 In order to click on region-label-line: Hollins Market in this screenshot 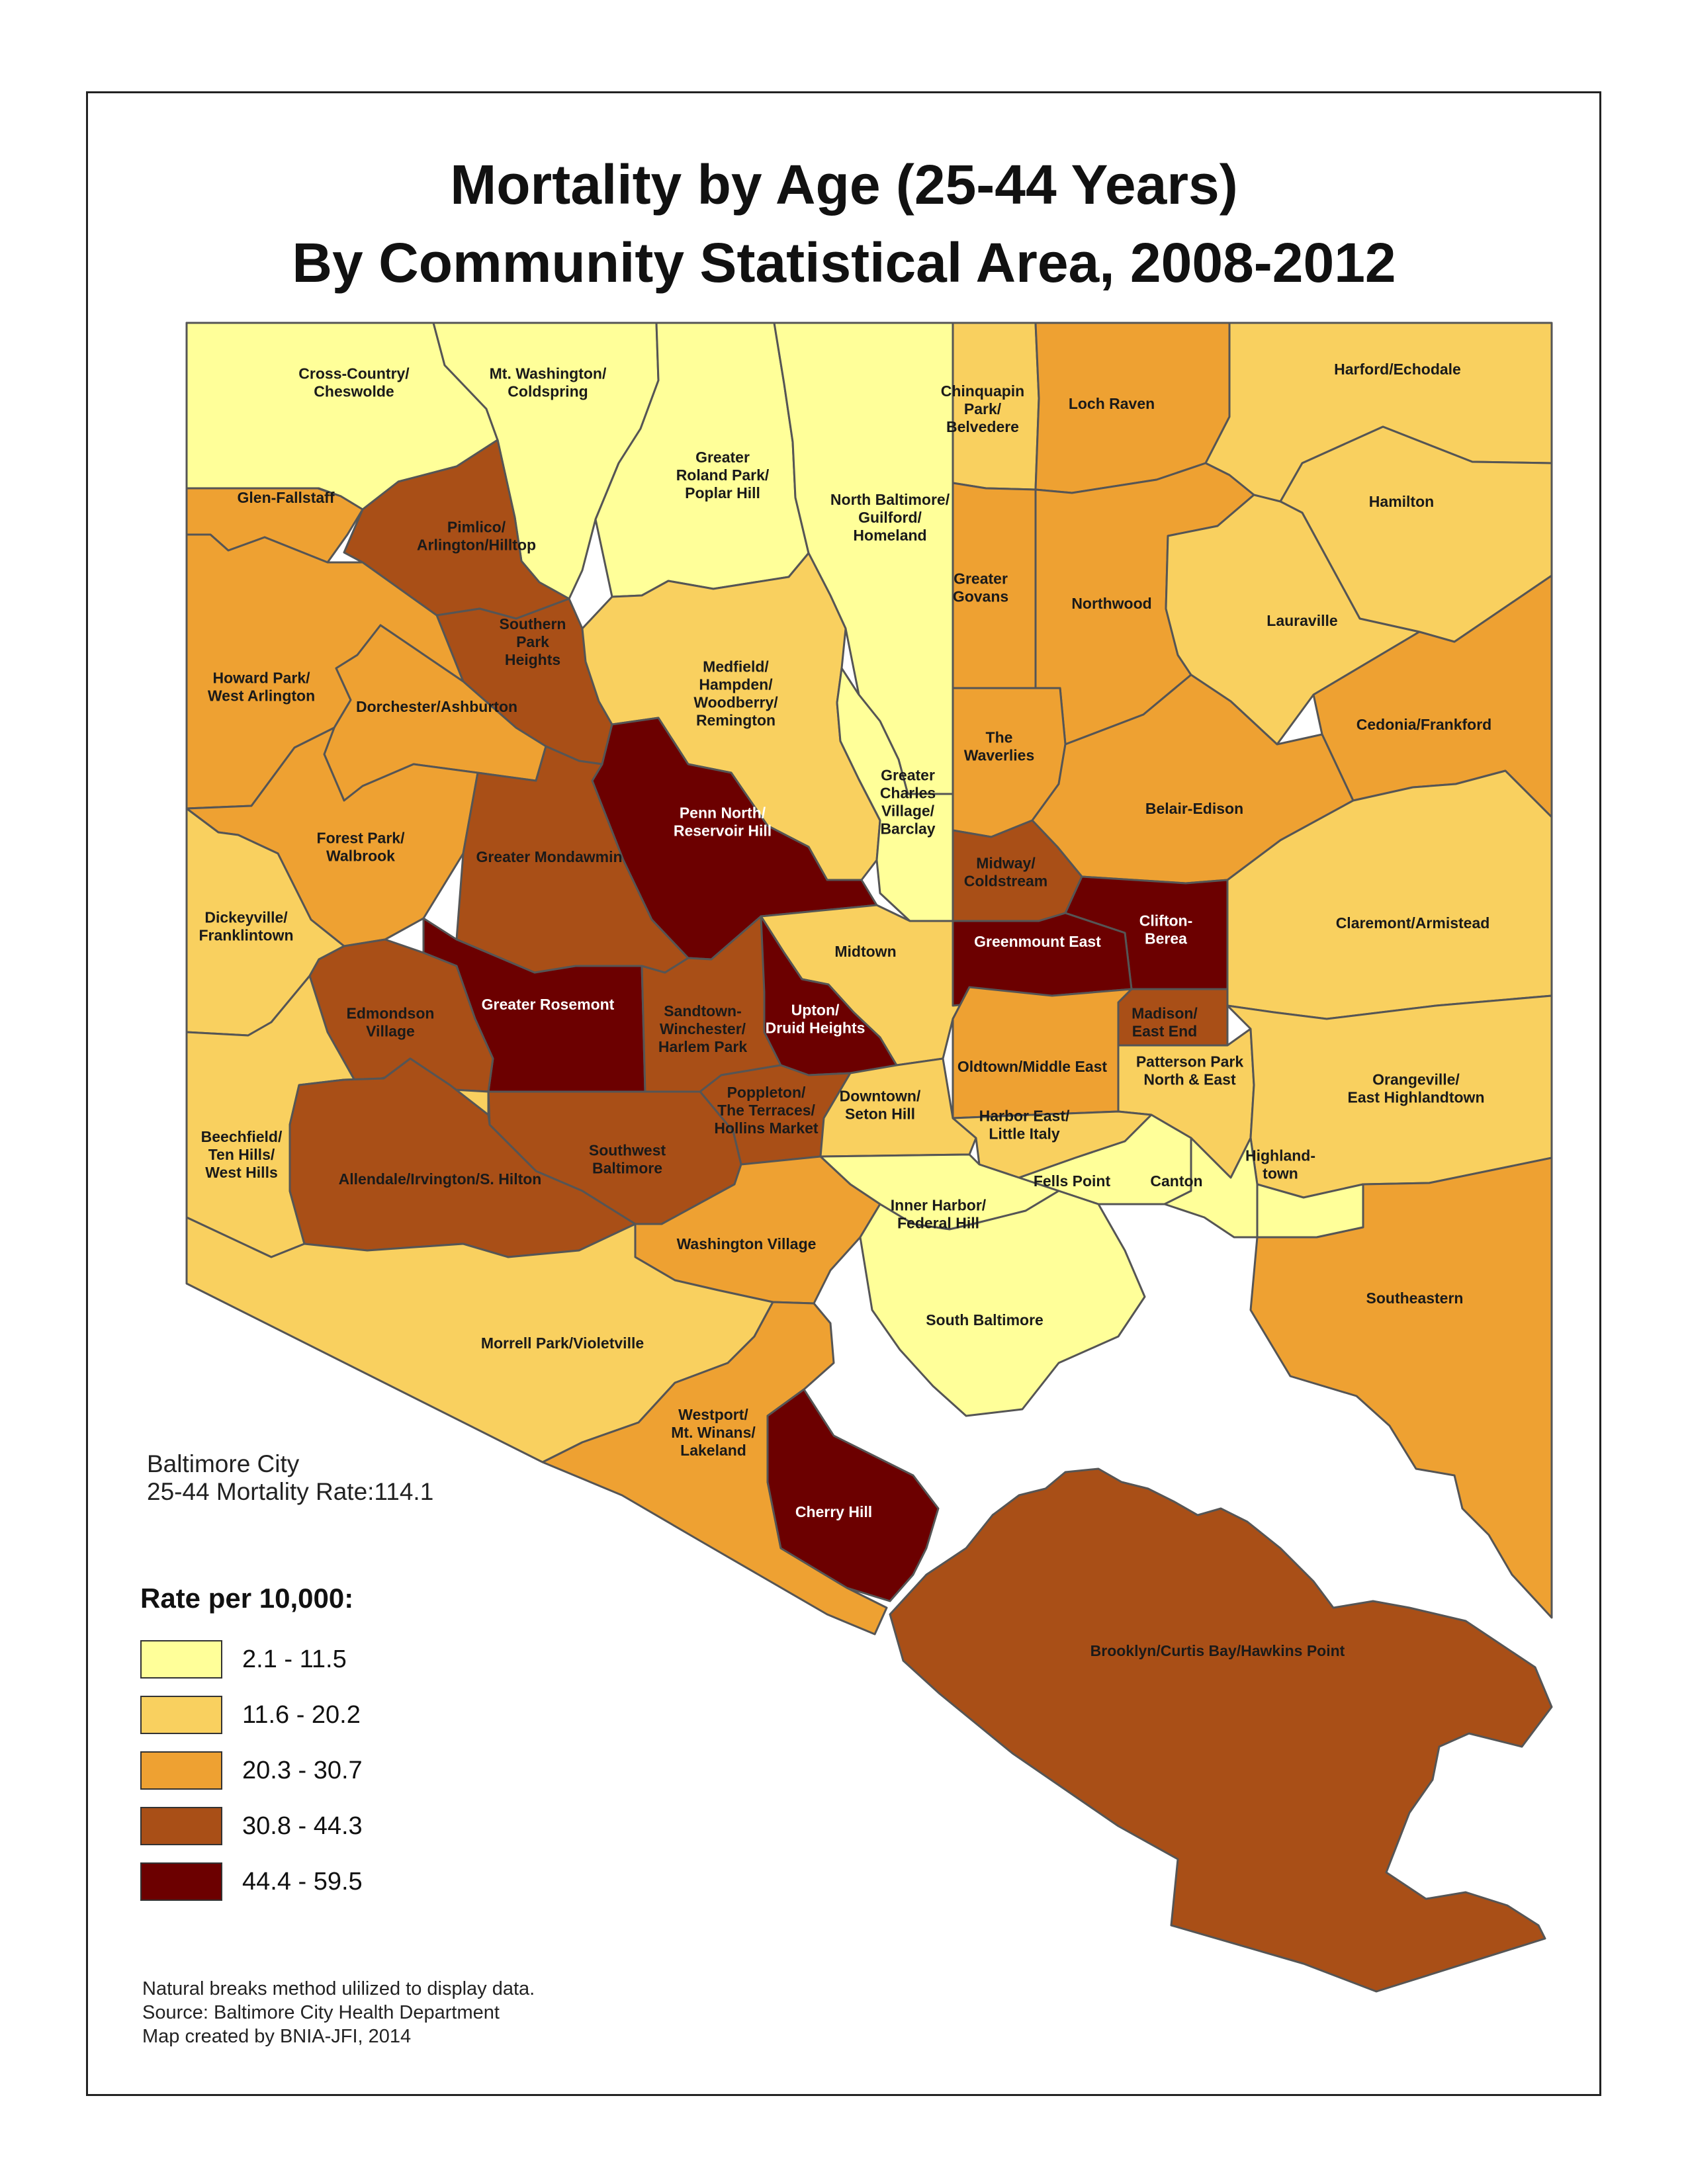, I will do `click(766, 1128)`.